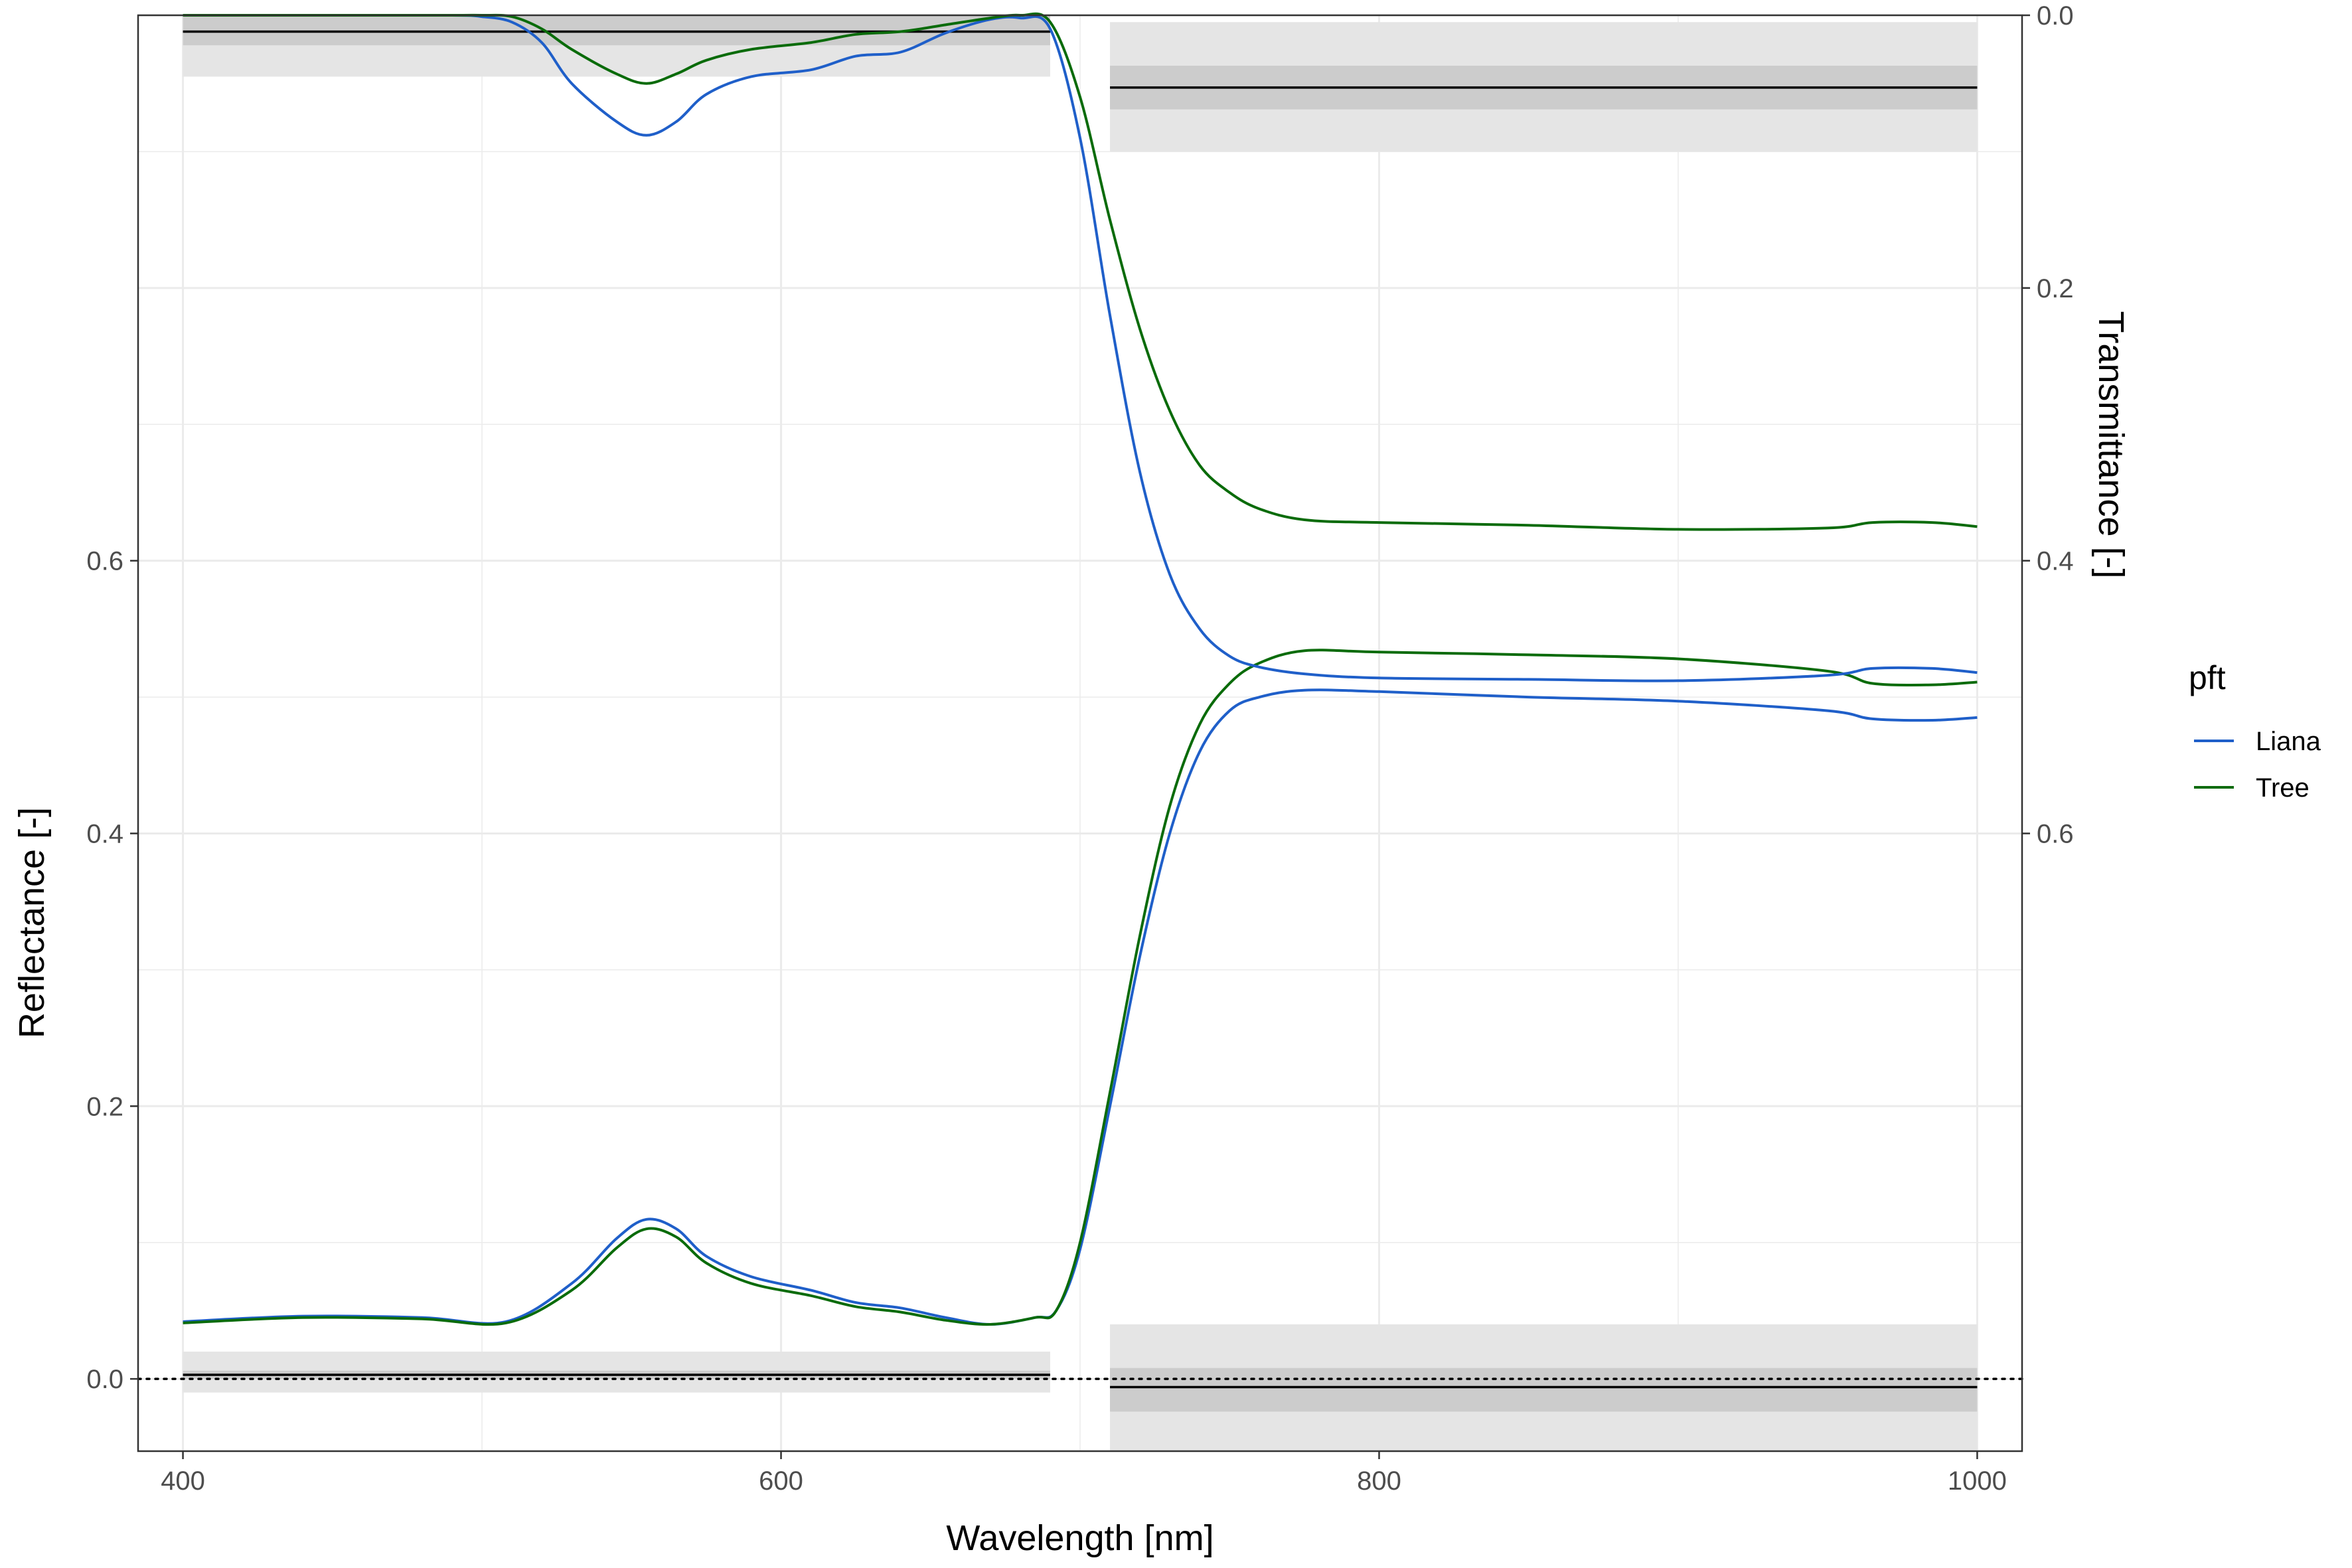 The height and width of the screenshot is (1568, 2352). Describe the element at coordinates (2208, 678) in the screenshot. I see `legend-title: pft` at that location.